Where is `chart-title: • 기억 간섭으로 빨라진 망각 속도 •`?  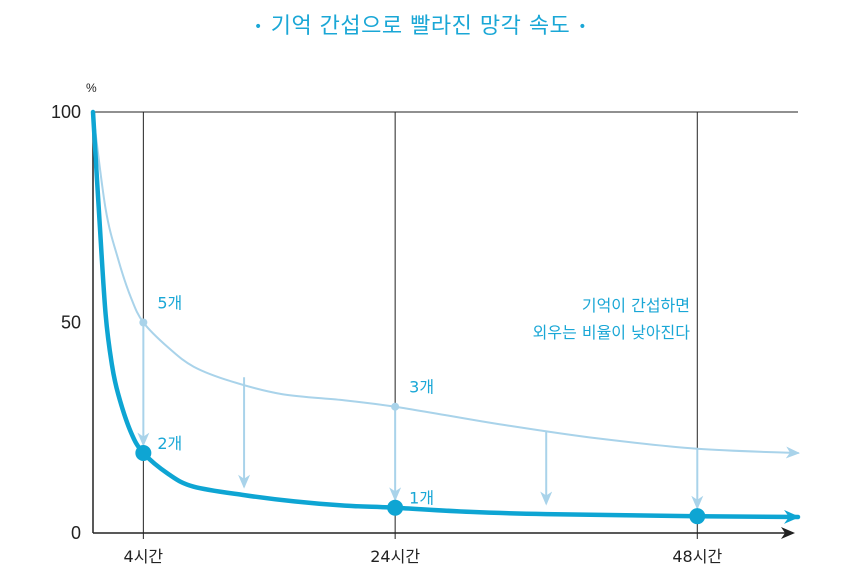 chart-title: • 기억 간섭으로 빨라진 망각 속도 • is located at coordinates (420, 24).